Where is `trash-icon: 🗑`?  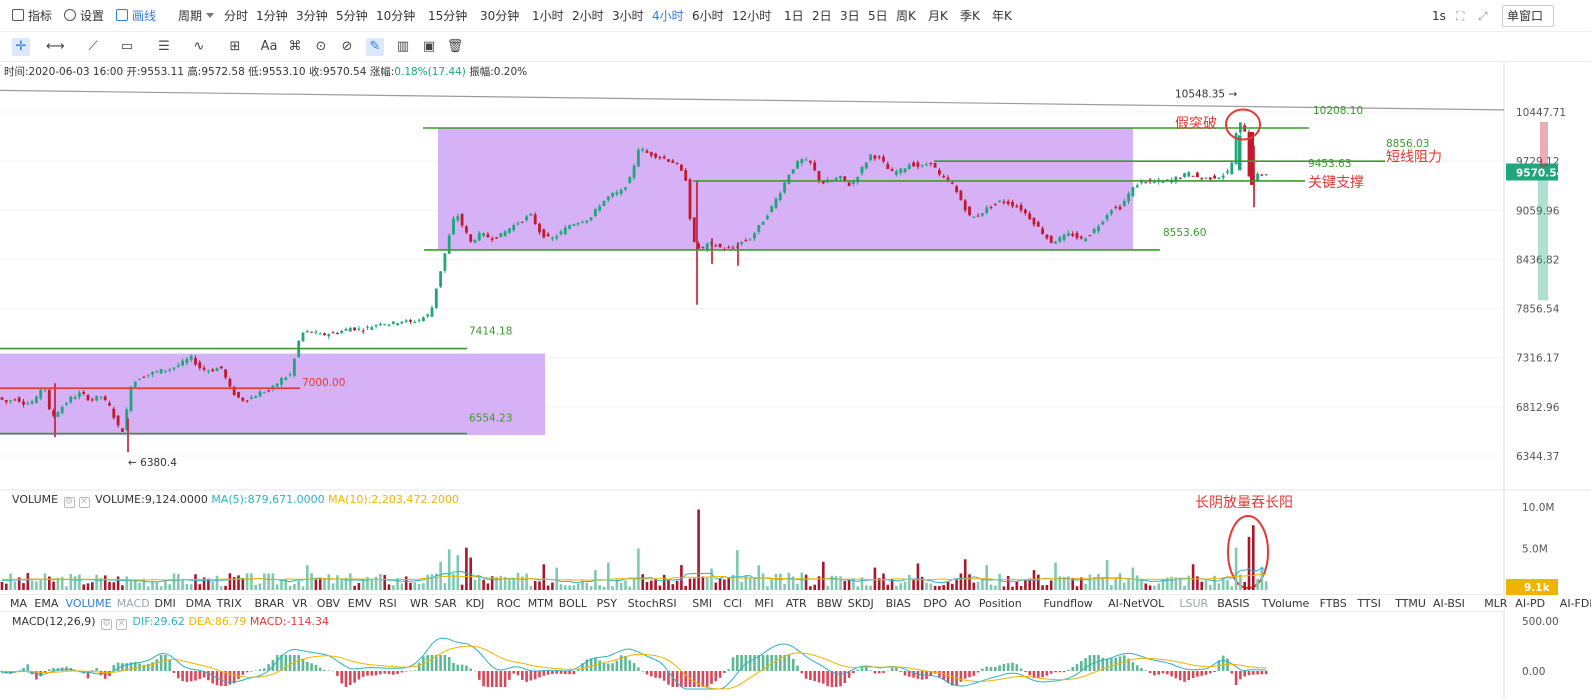 trash-icon: 🗑 is located at coordinates (455, 46).